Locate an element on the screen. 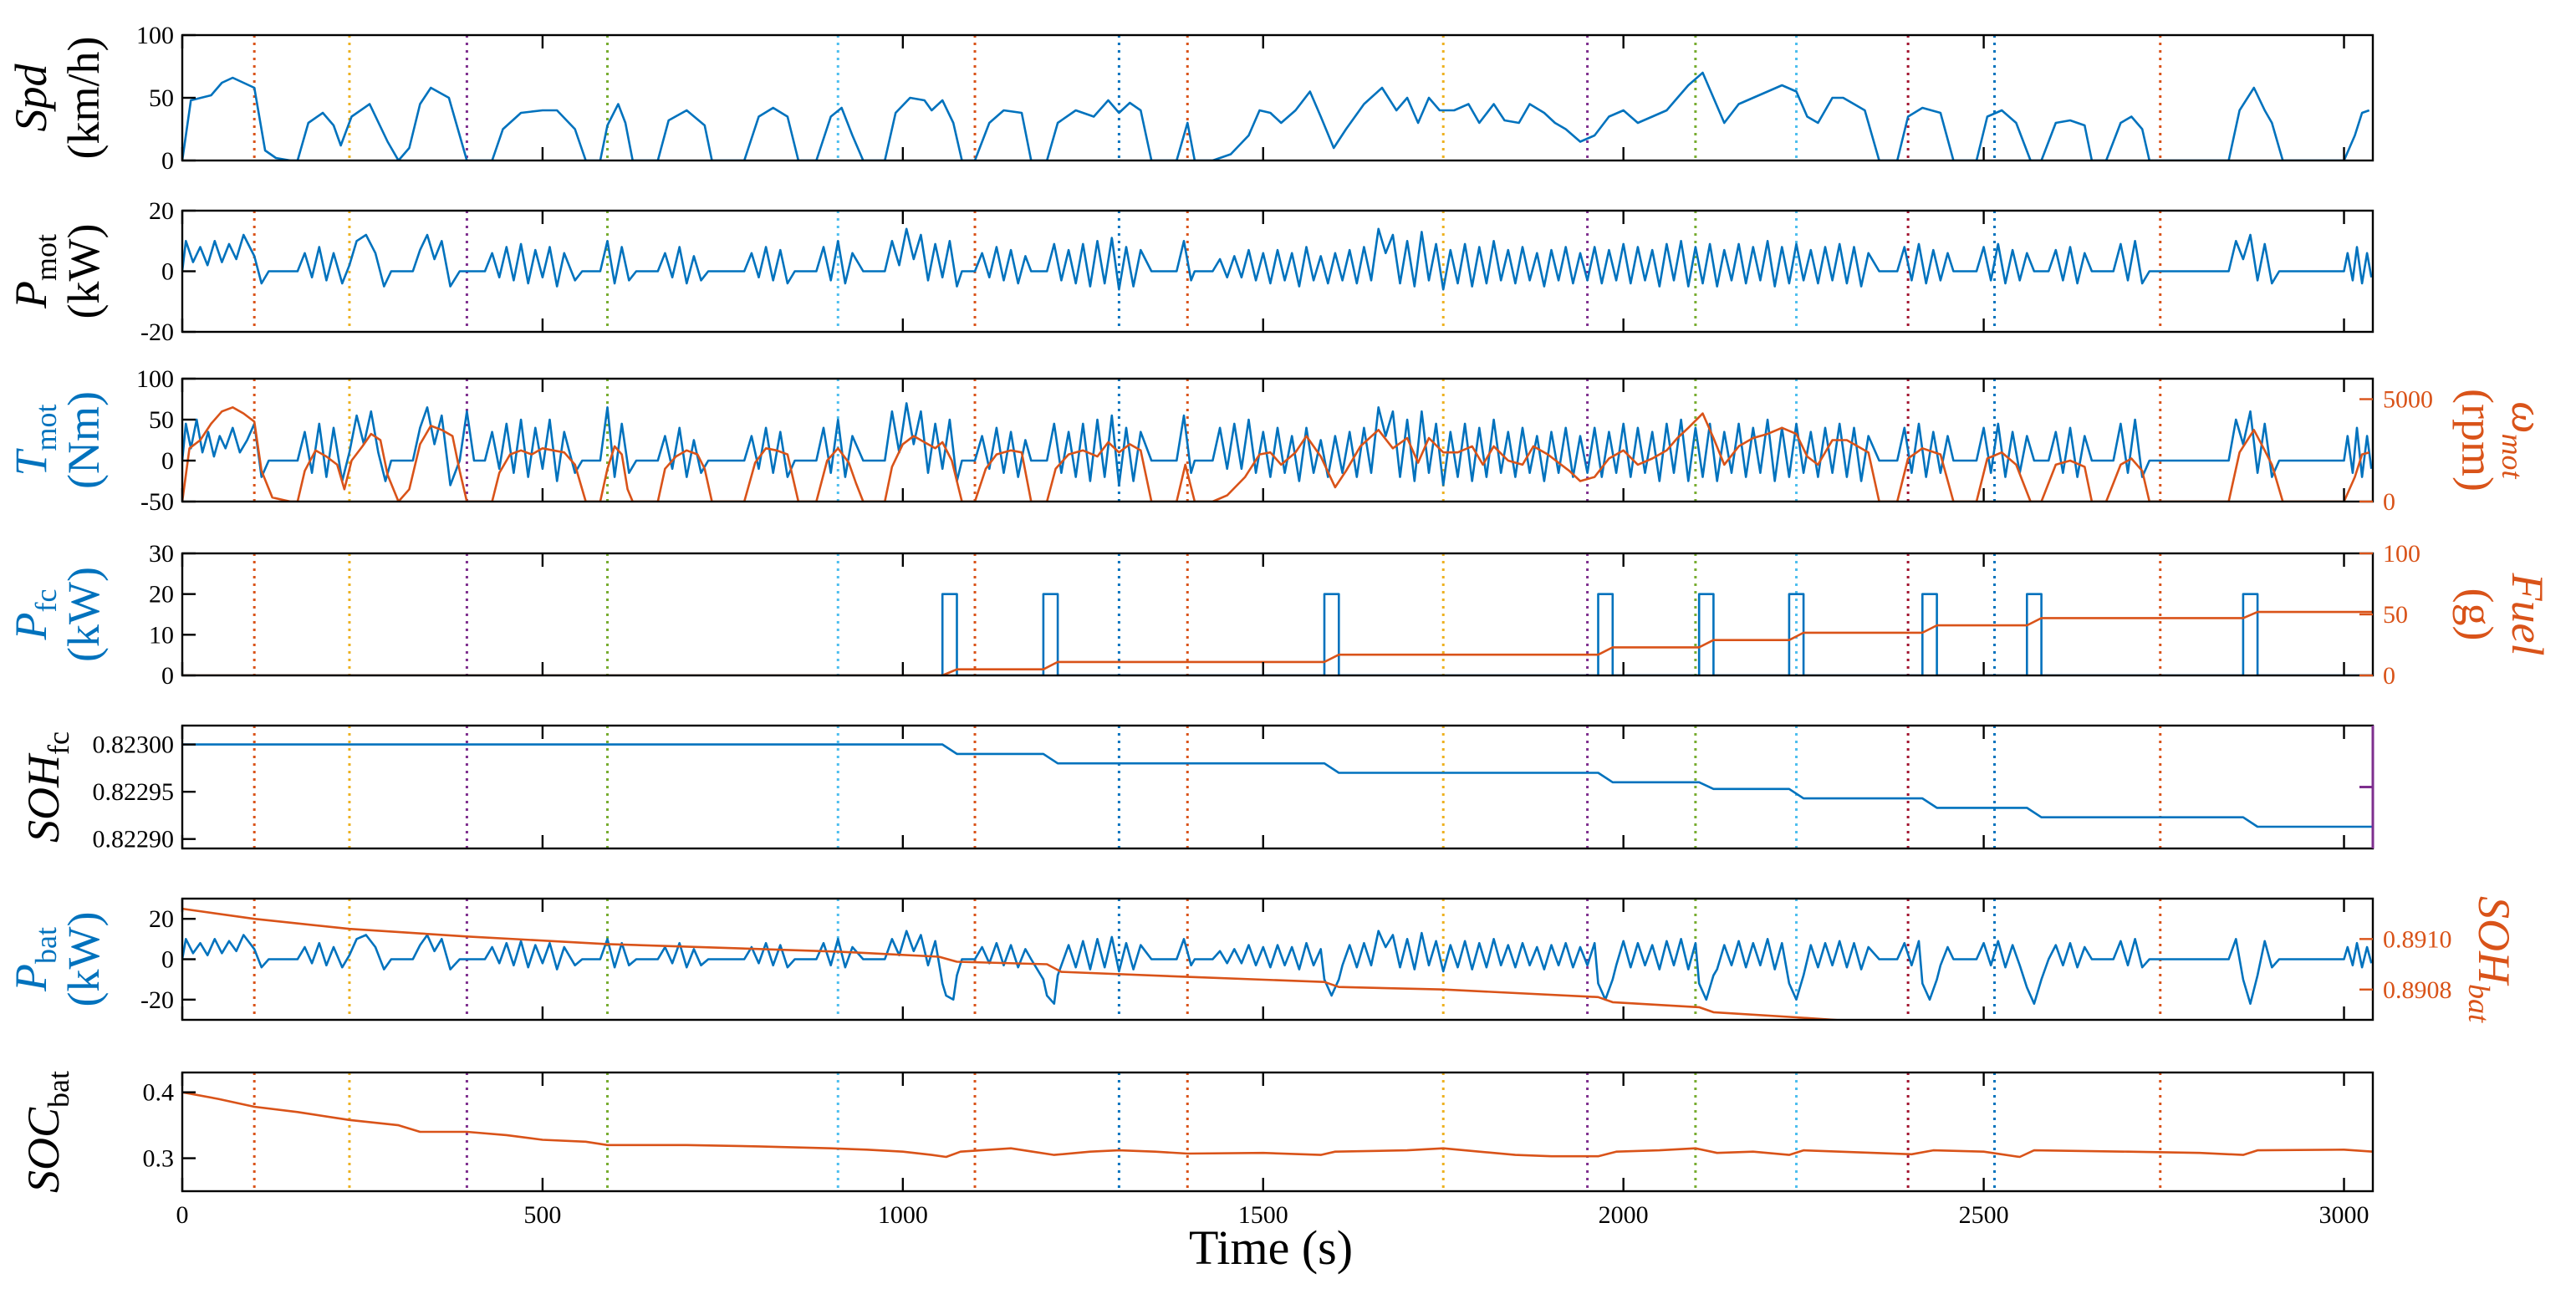 This screenshot has height=1289, width=2576. y-axis-label: Pmot is located at coordinates (34, 272).